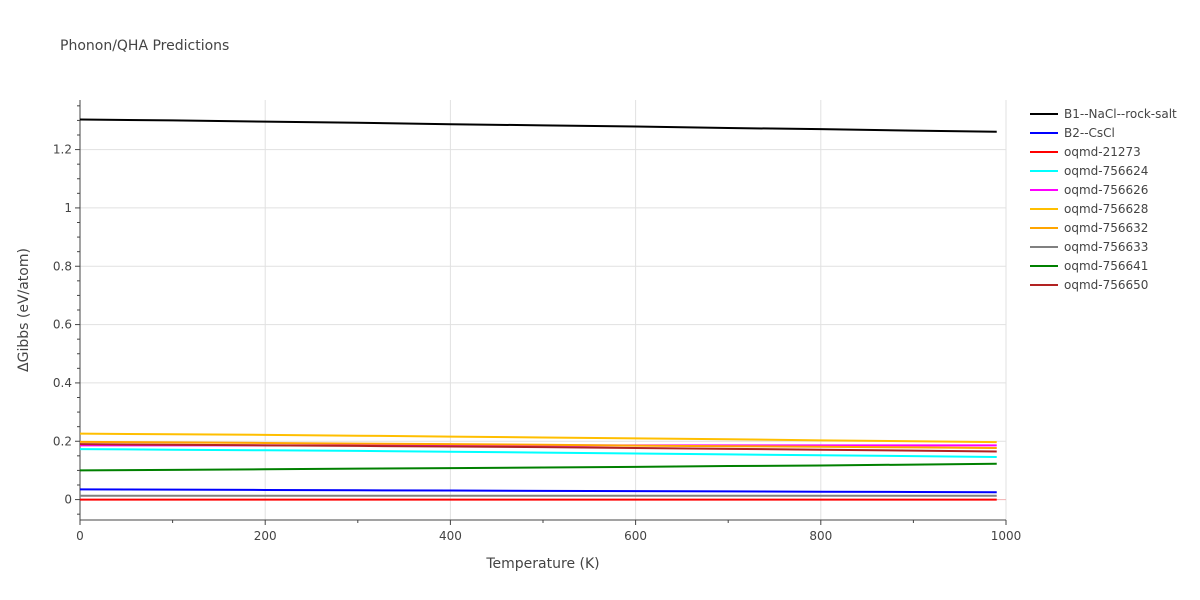 The image size is (1200, 600). I want to click on legend-item: oqmd-756650, so click(1089, 285).